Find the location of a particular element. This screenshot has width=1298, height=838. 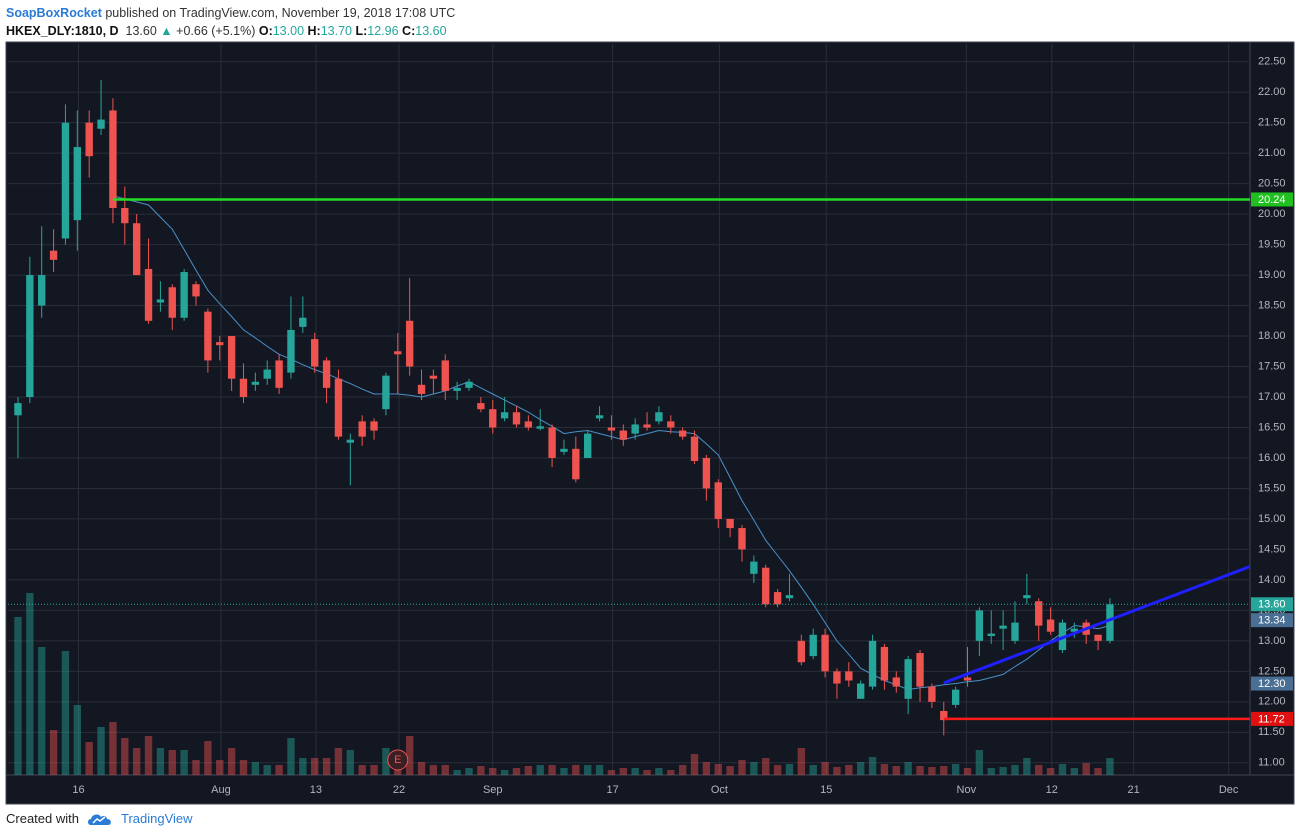

x-tick-label: 12 is located at coordinates (1052, 790).